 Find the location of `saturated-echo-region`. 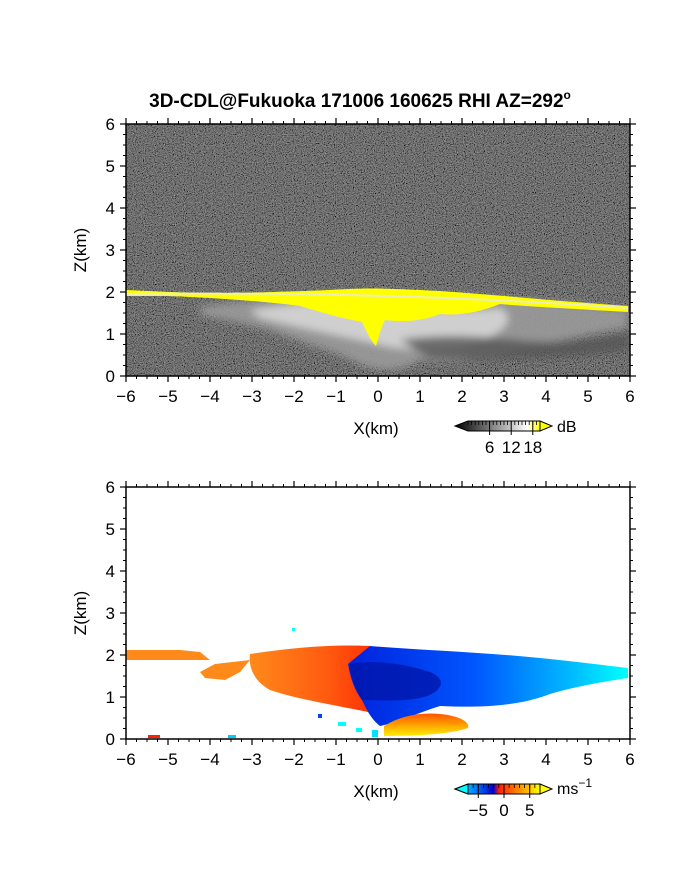

saturated-echo-region is located at coordinates (377, 317).